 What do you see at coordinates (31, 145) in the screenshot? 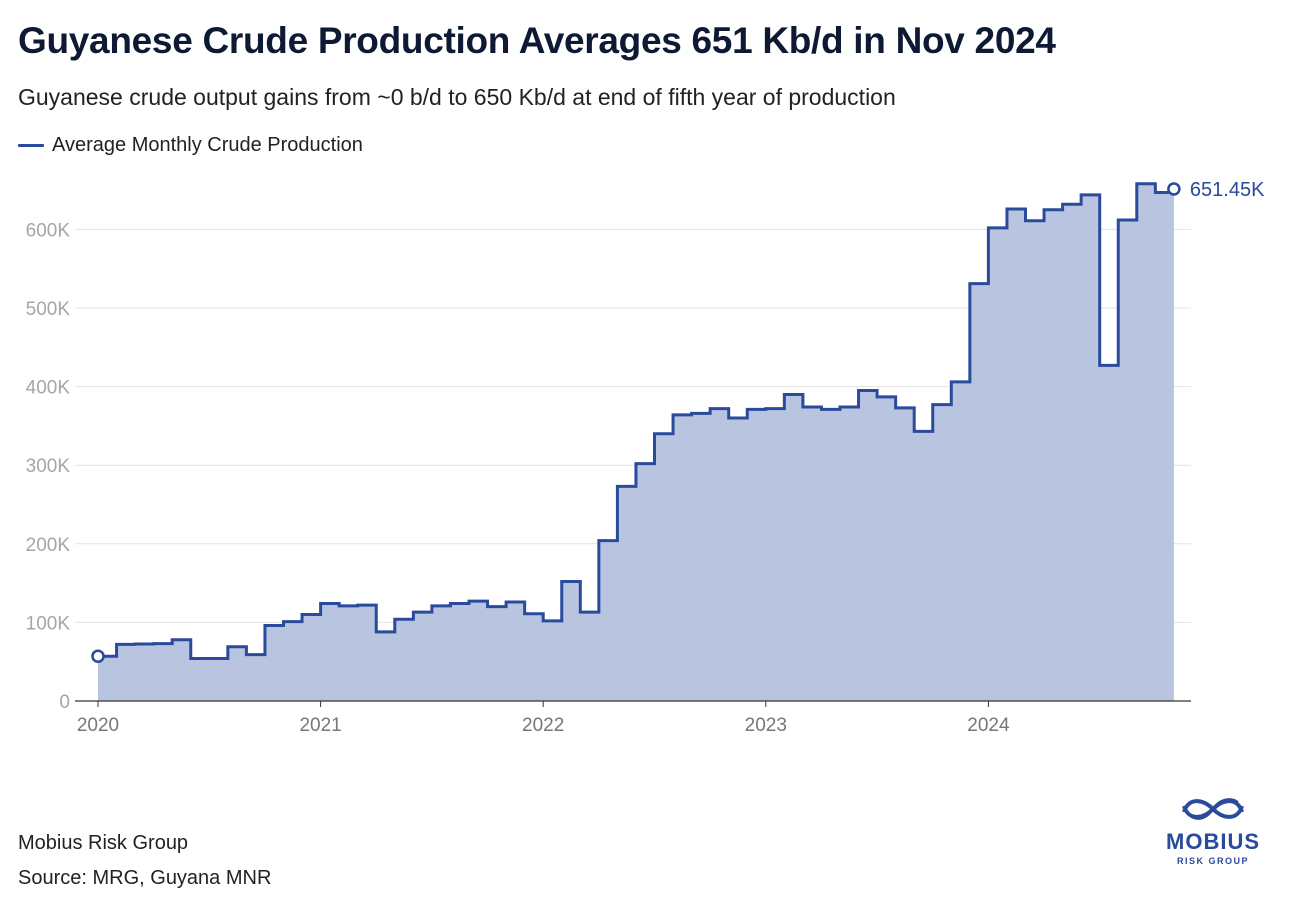
I see `legend-swatch` at bounding box center [31, 145].